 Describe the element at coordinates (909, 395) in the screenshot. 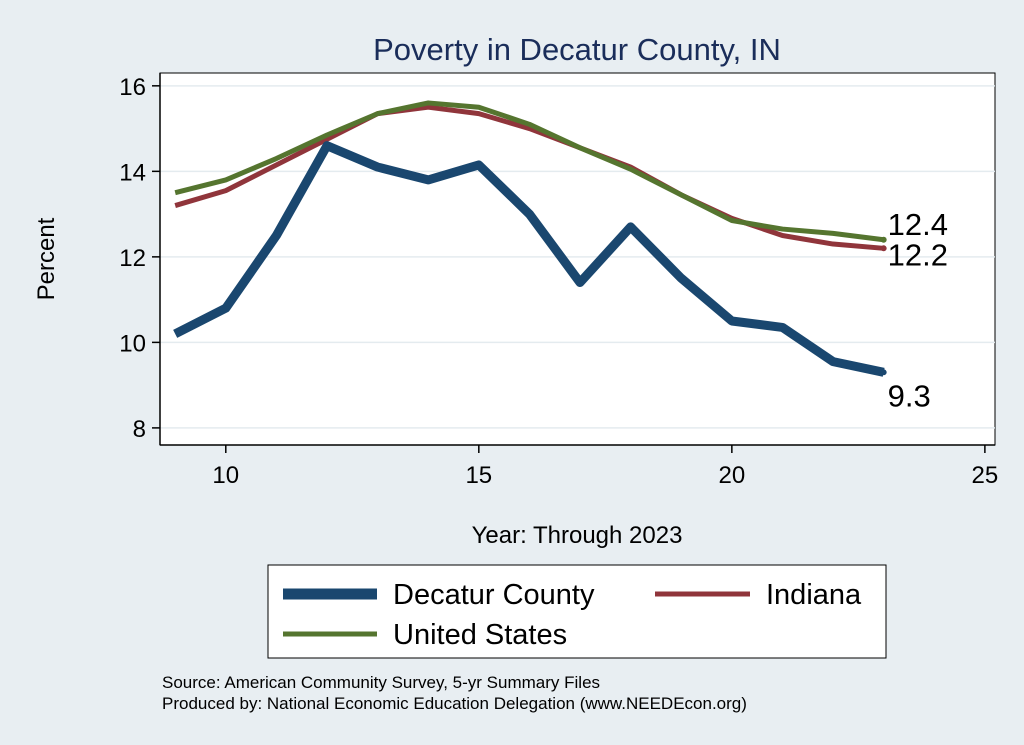

I see `end-label: 9.3` at that location.